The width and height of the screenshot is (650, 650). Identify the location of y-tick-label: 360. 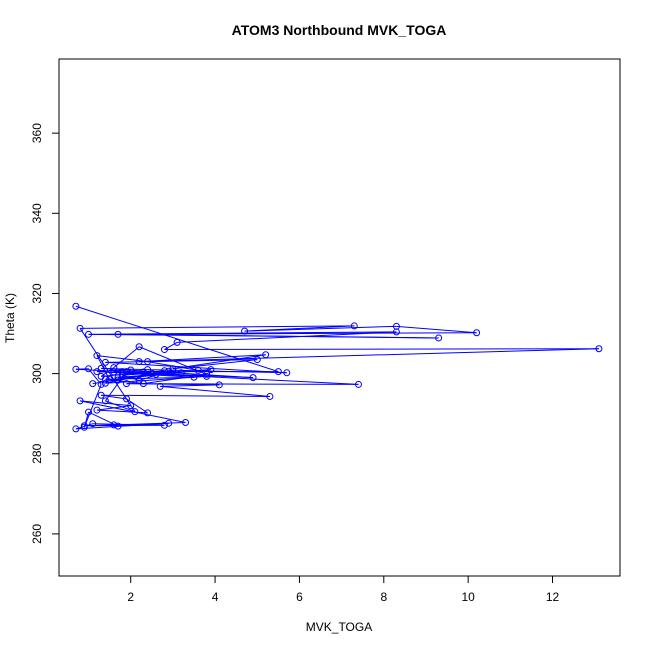
(37, 133).